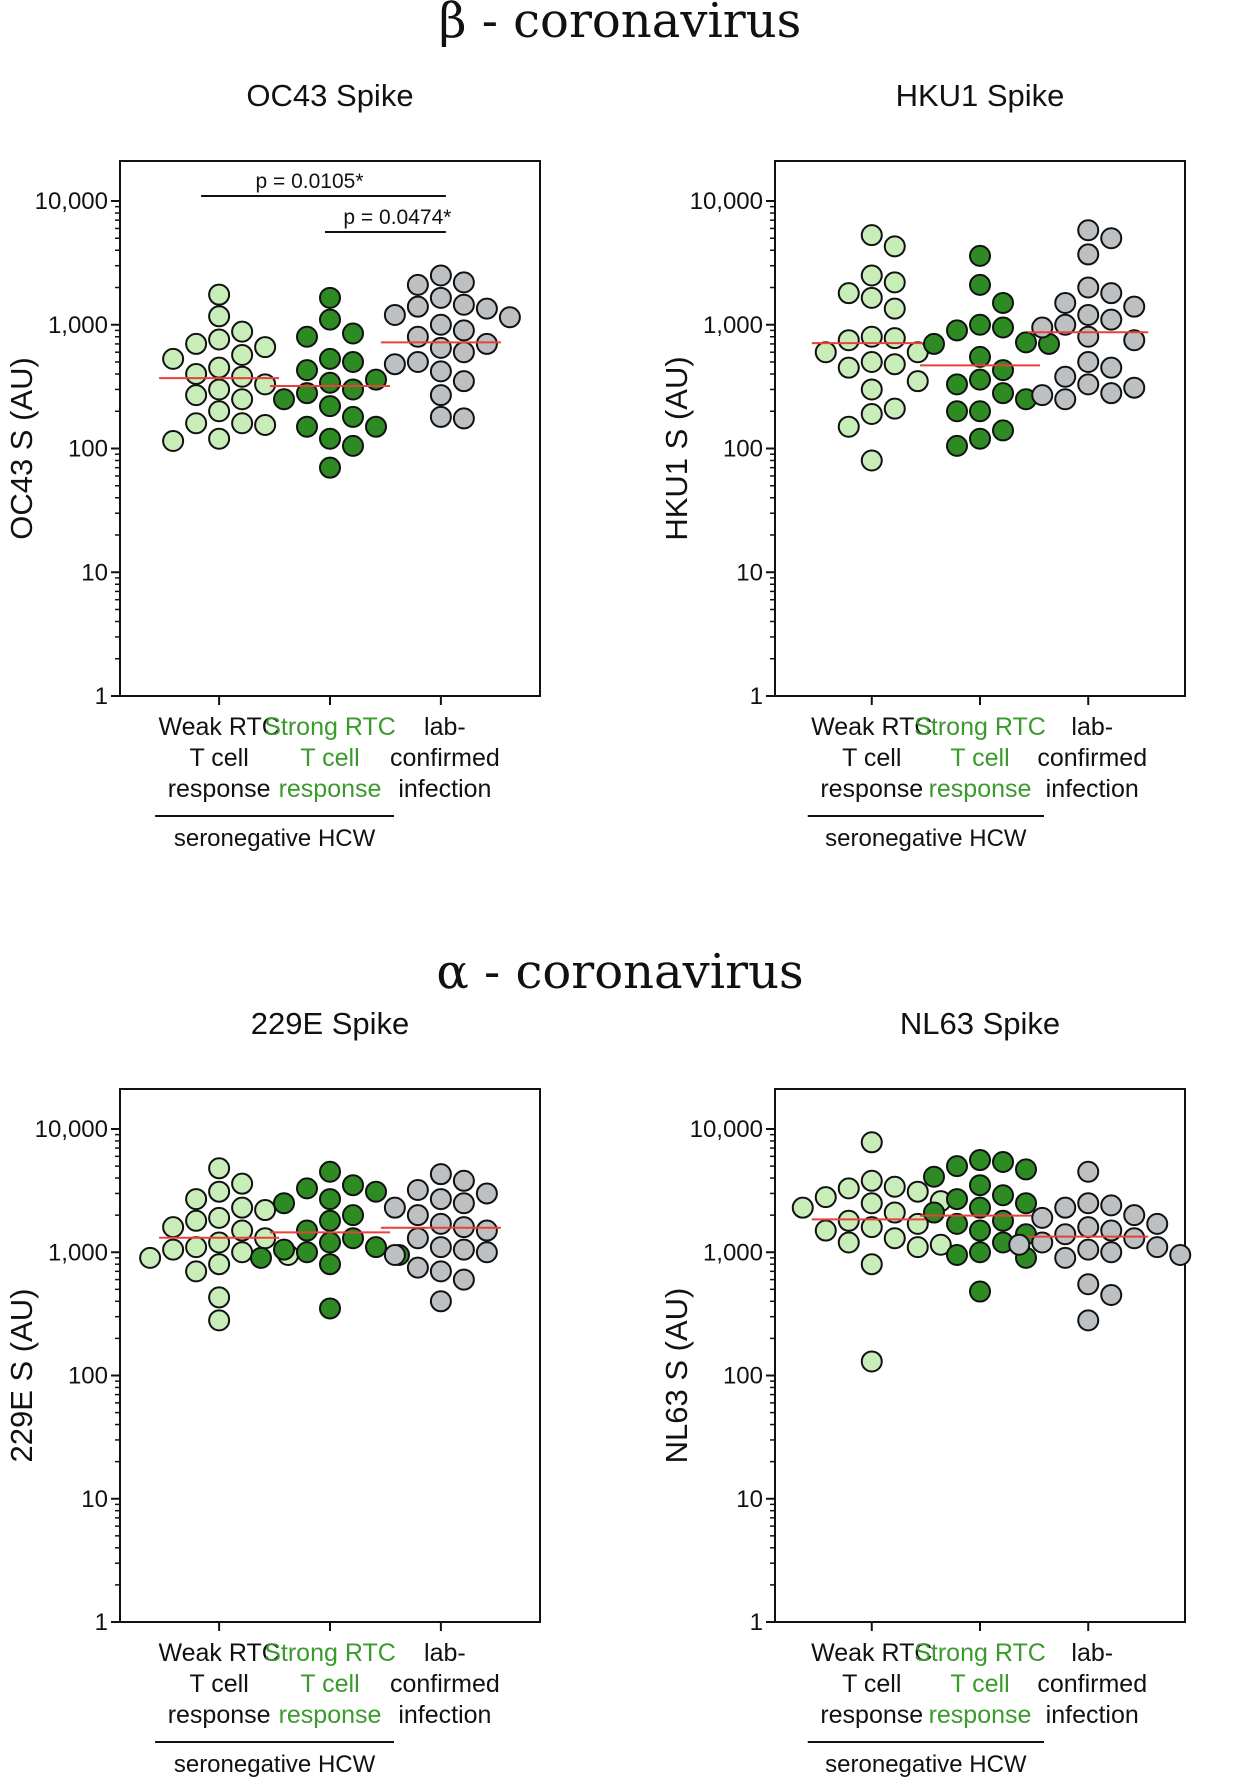 This screenshot has height=1784, width=1240. What do you see at coordinates (743, 449) in the screenshot?
I see `y-tick-label: 100` at bounding box center [743, 449].